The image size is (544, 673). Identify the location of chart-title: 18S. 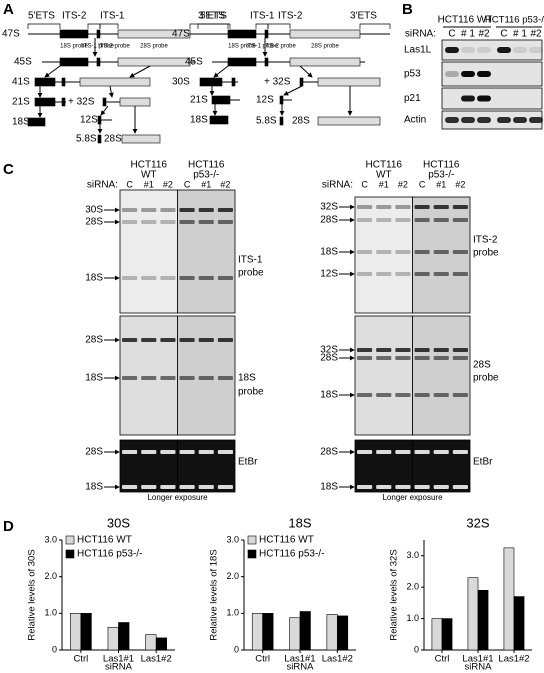
(299, 522).